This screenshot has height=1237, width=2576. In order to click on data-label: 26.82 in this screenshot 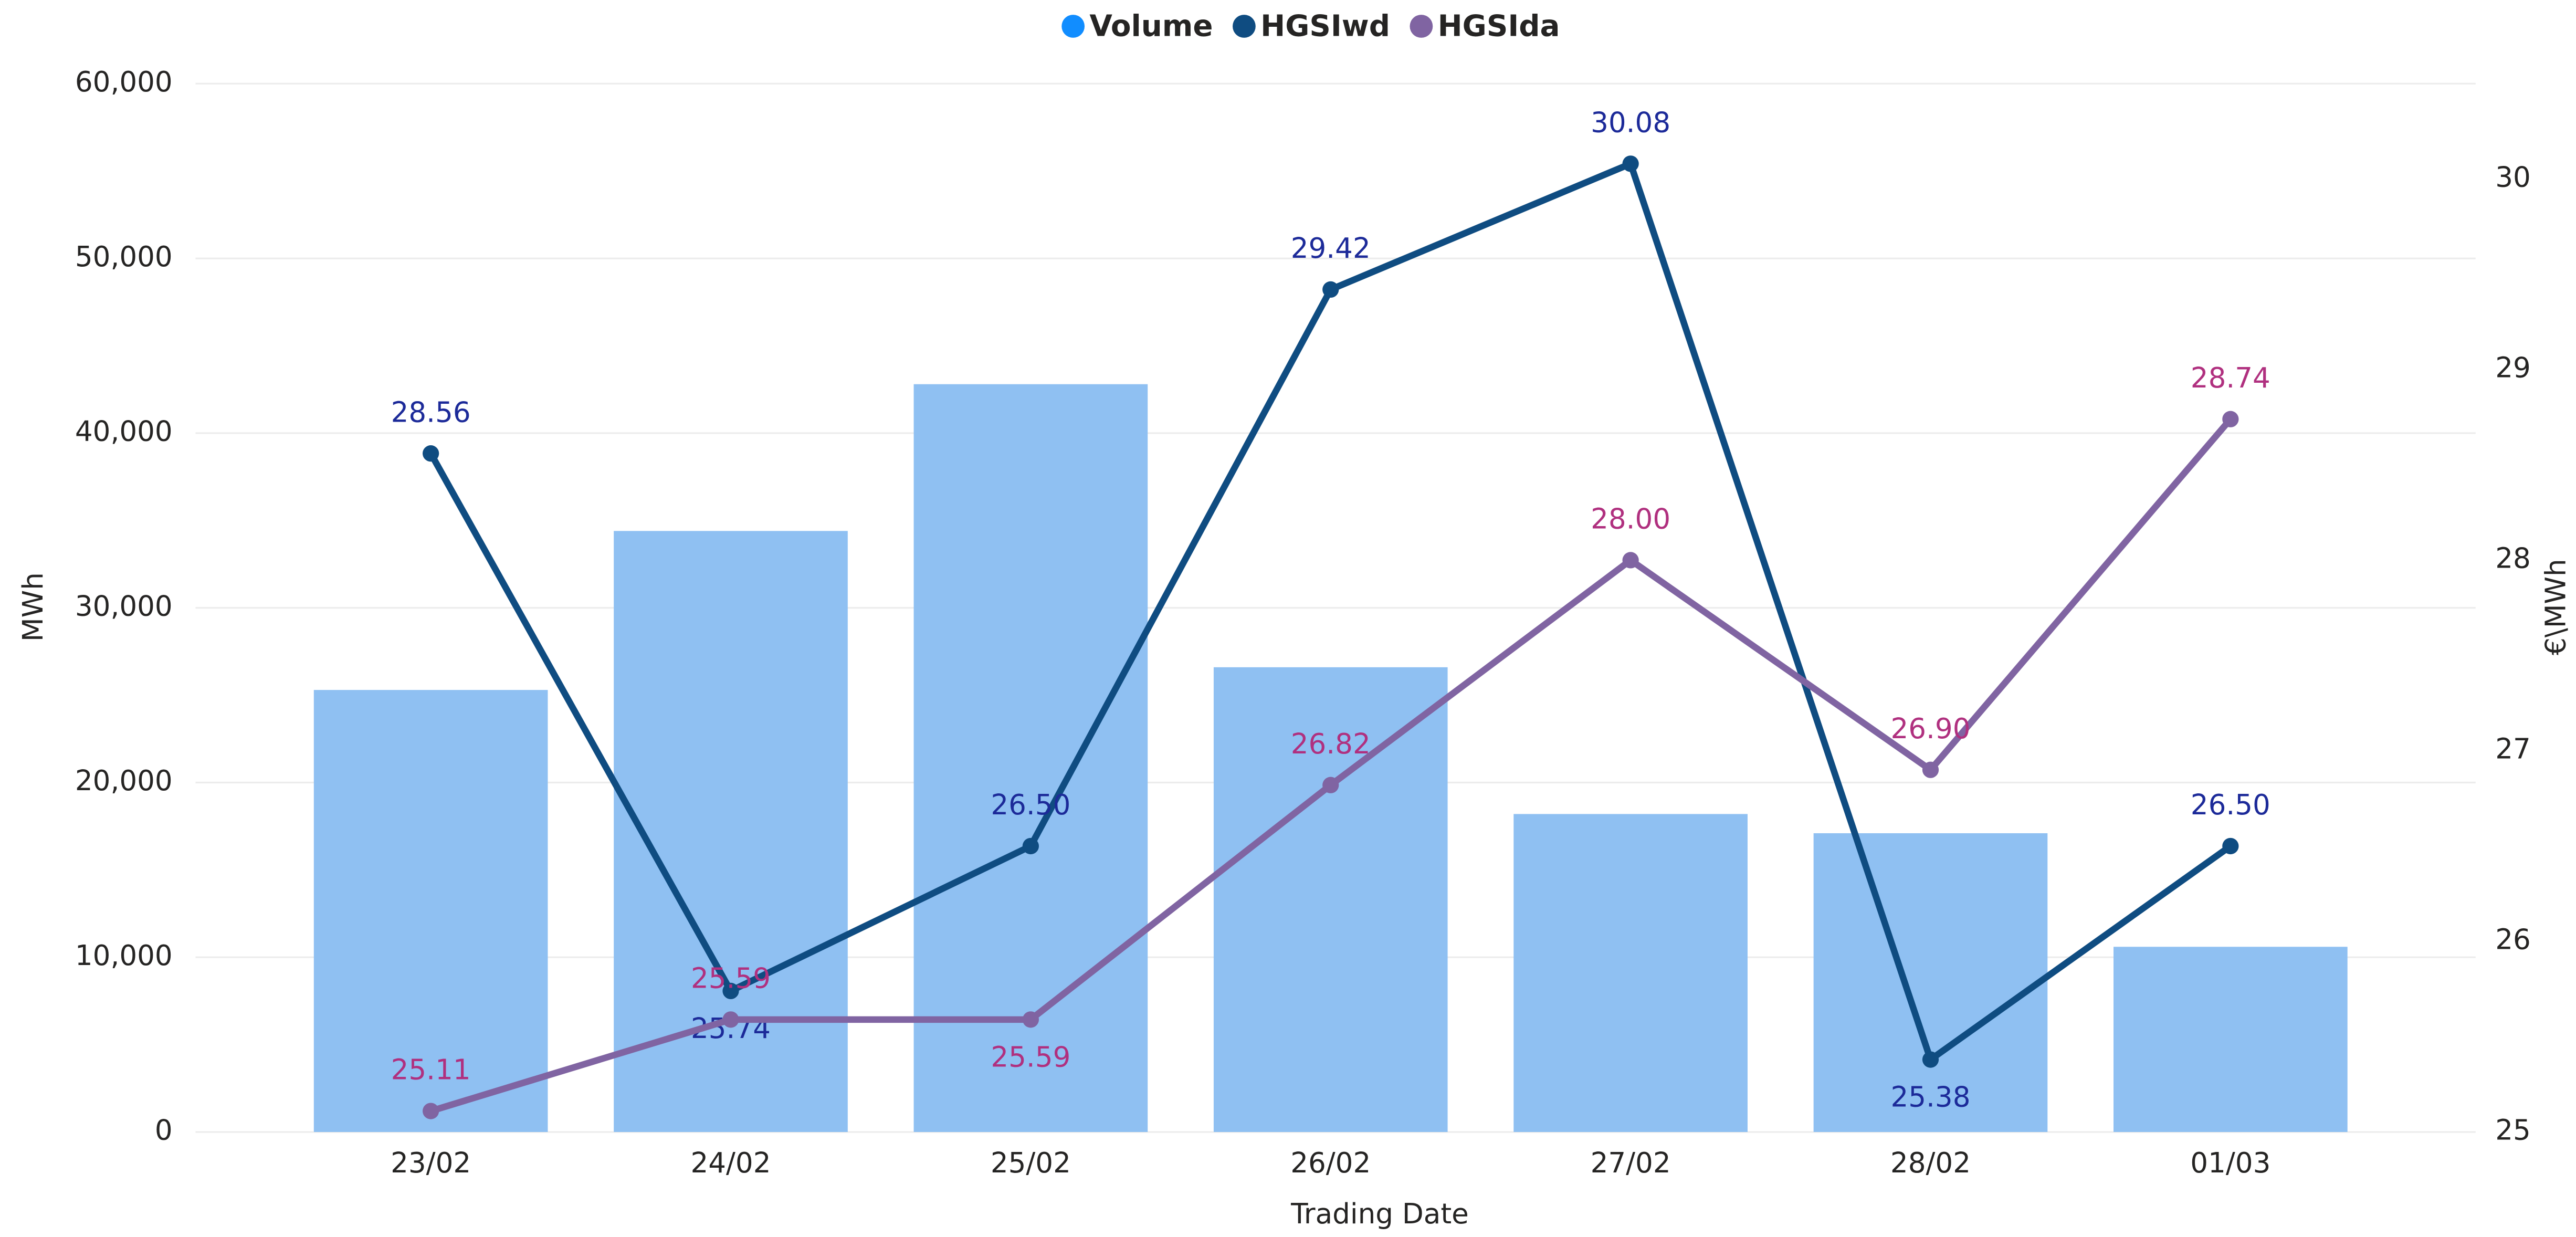, I will do `click(1331, 744)`.